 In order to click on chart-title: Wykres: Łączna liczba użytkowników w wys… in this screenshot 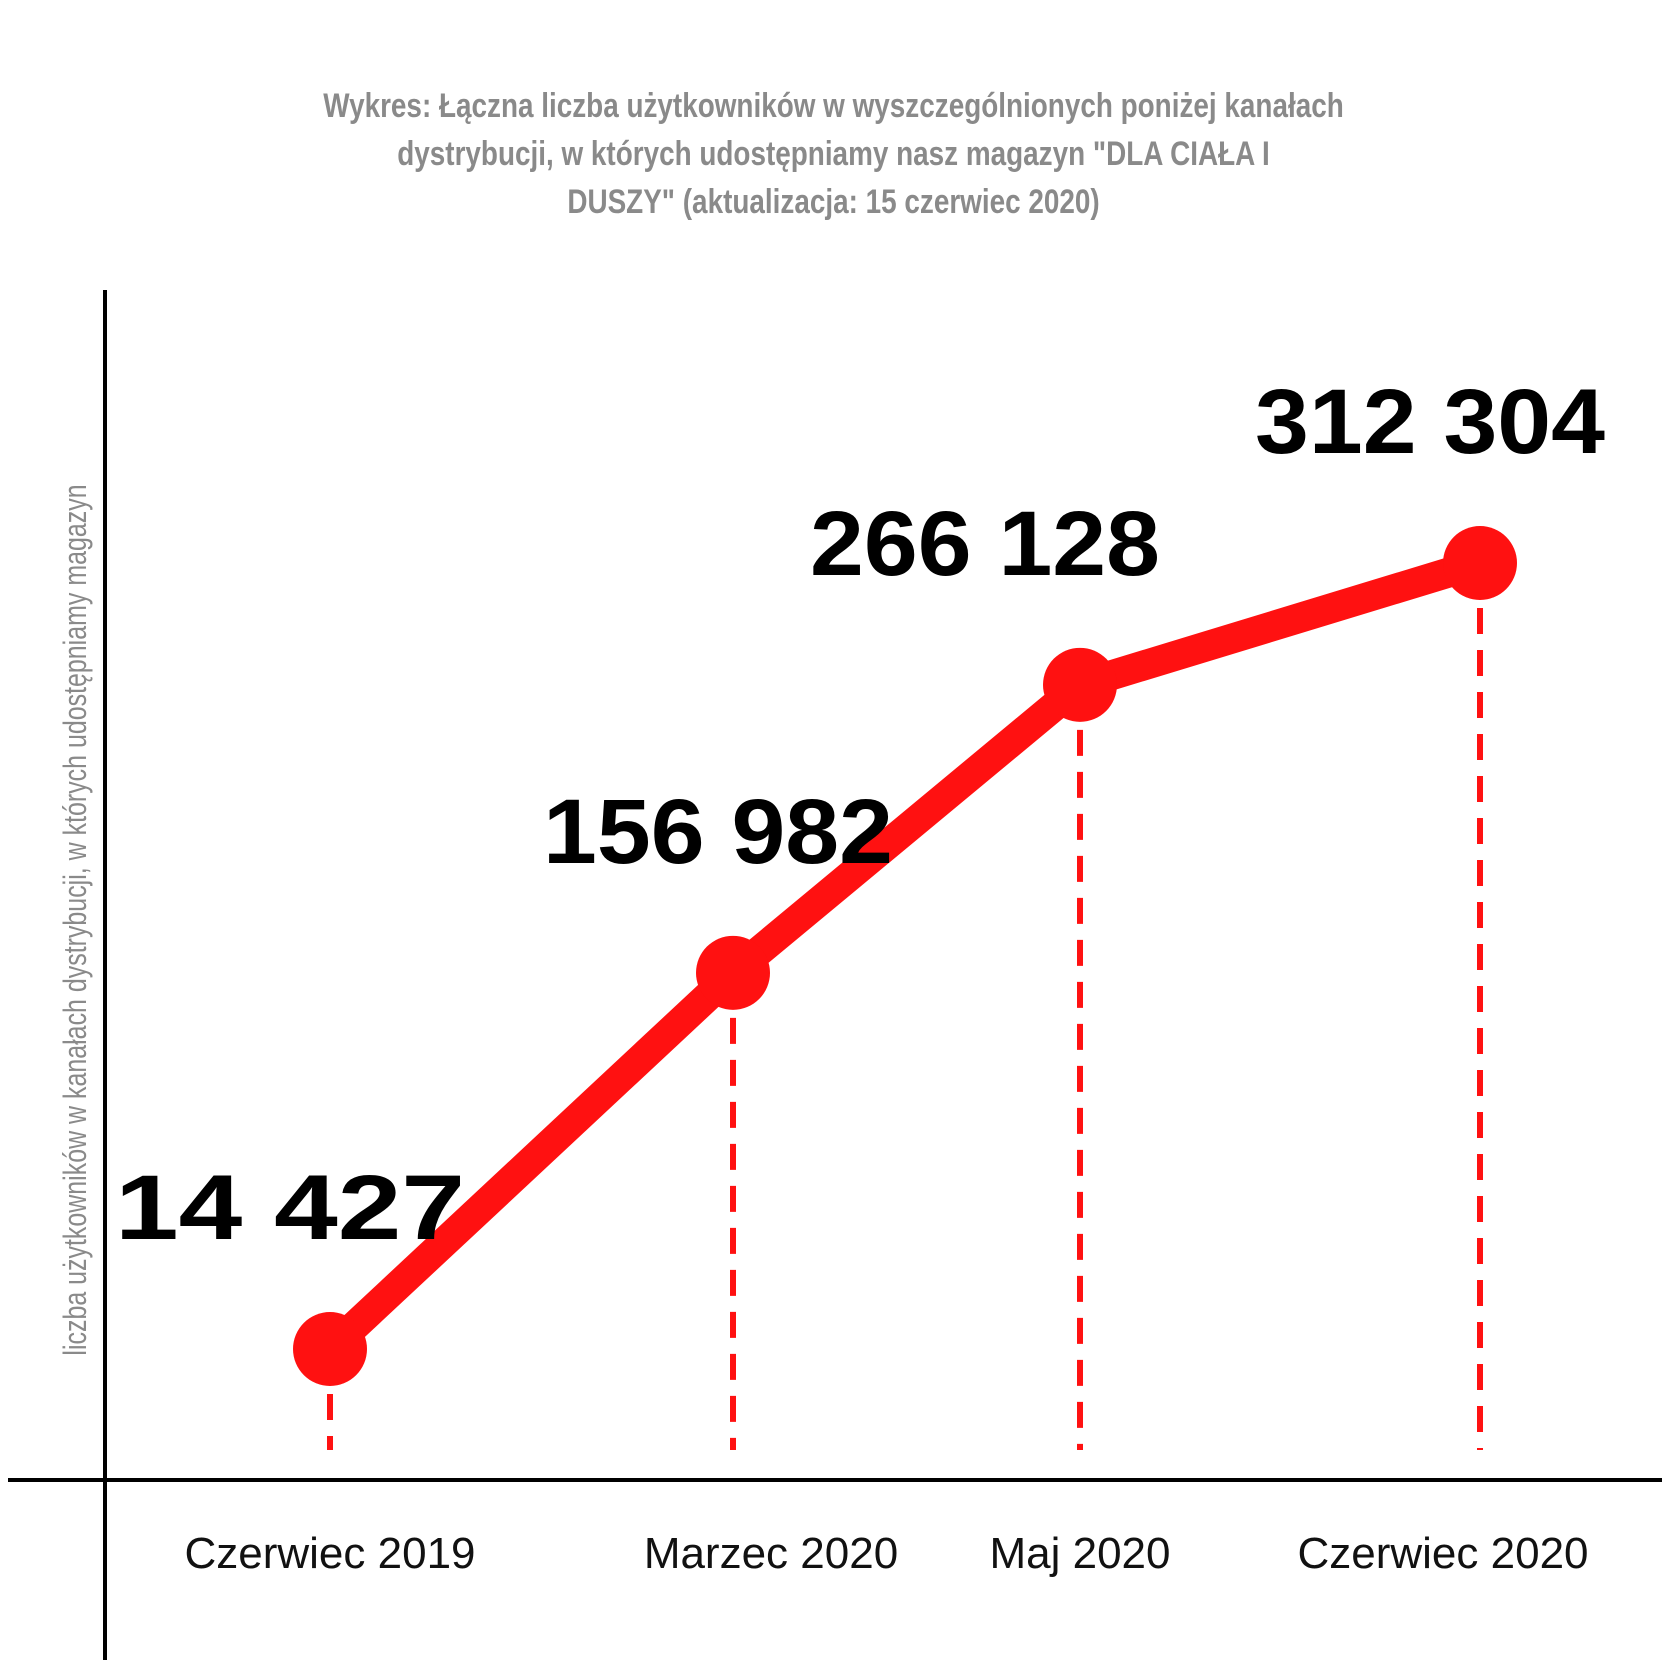, I will do `click(833, 154)`.